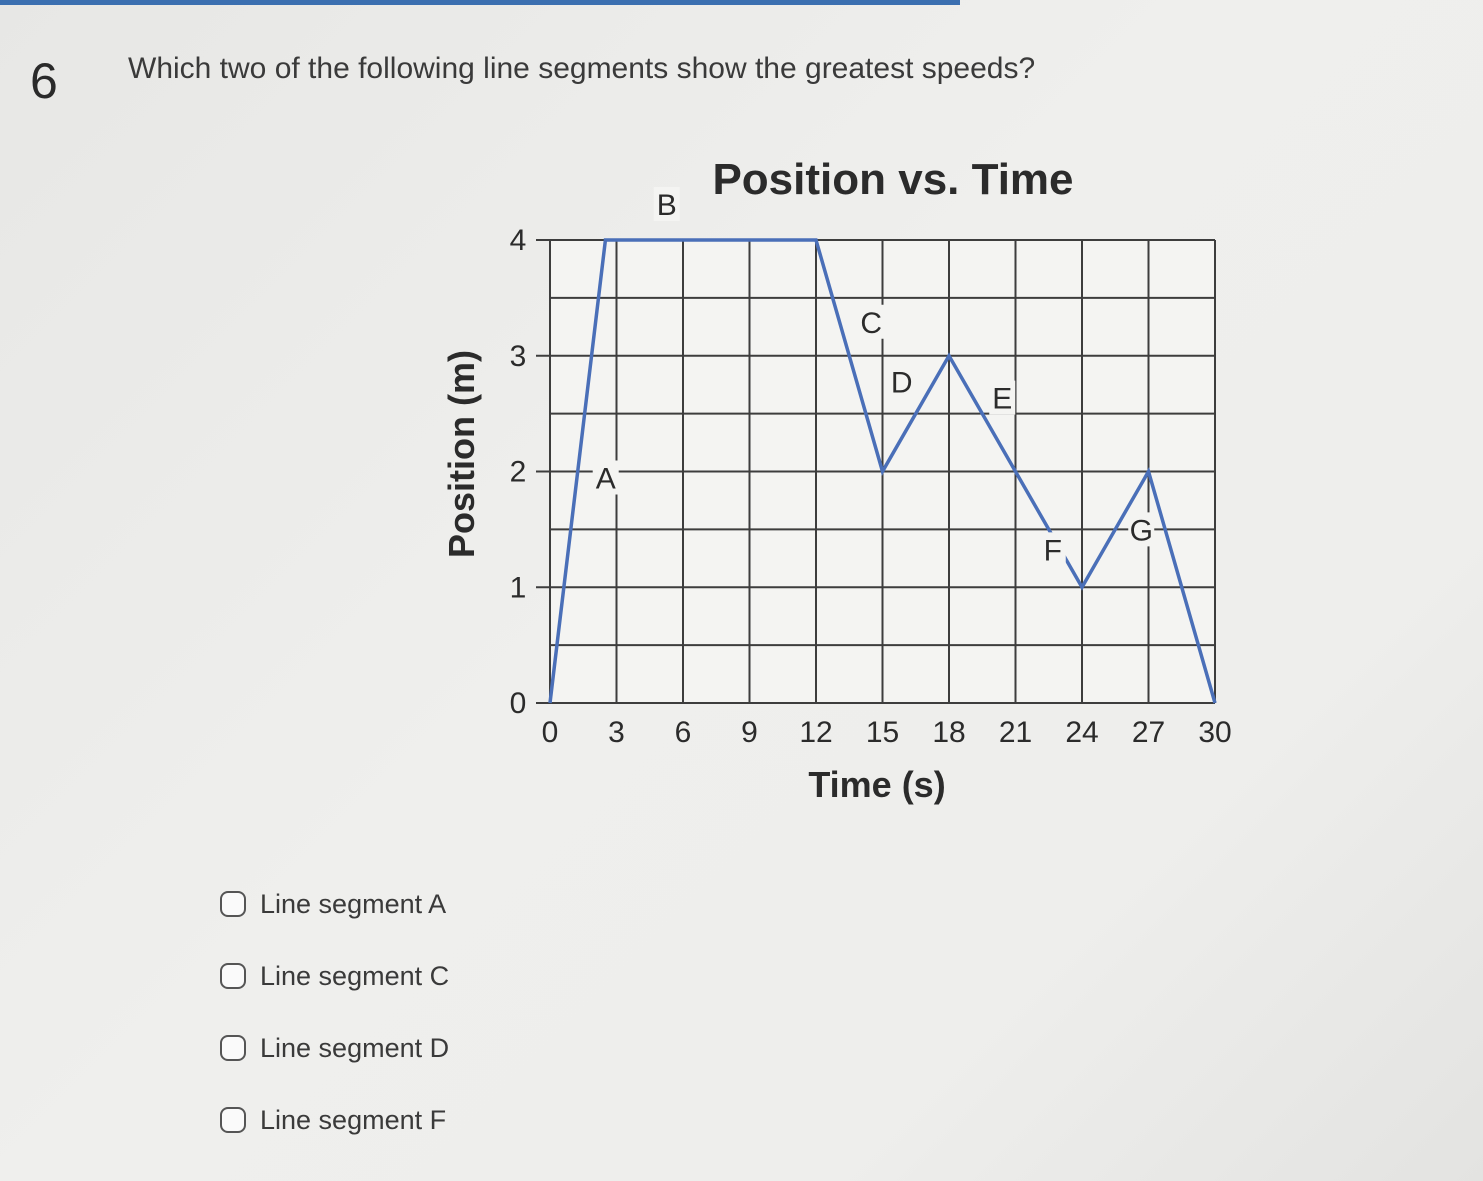  I want to click on x-tick-label: 15, so click(882, 732).